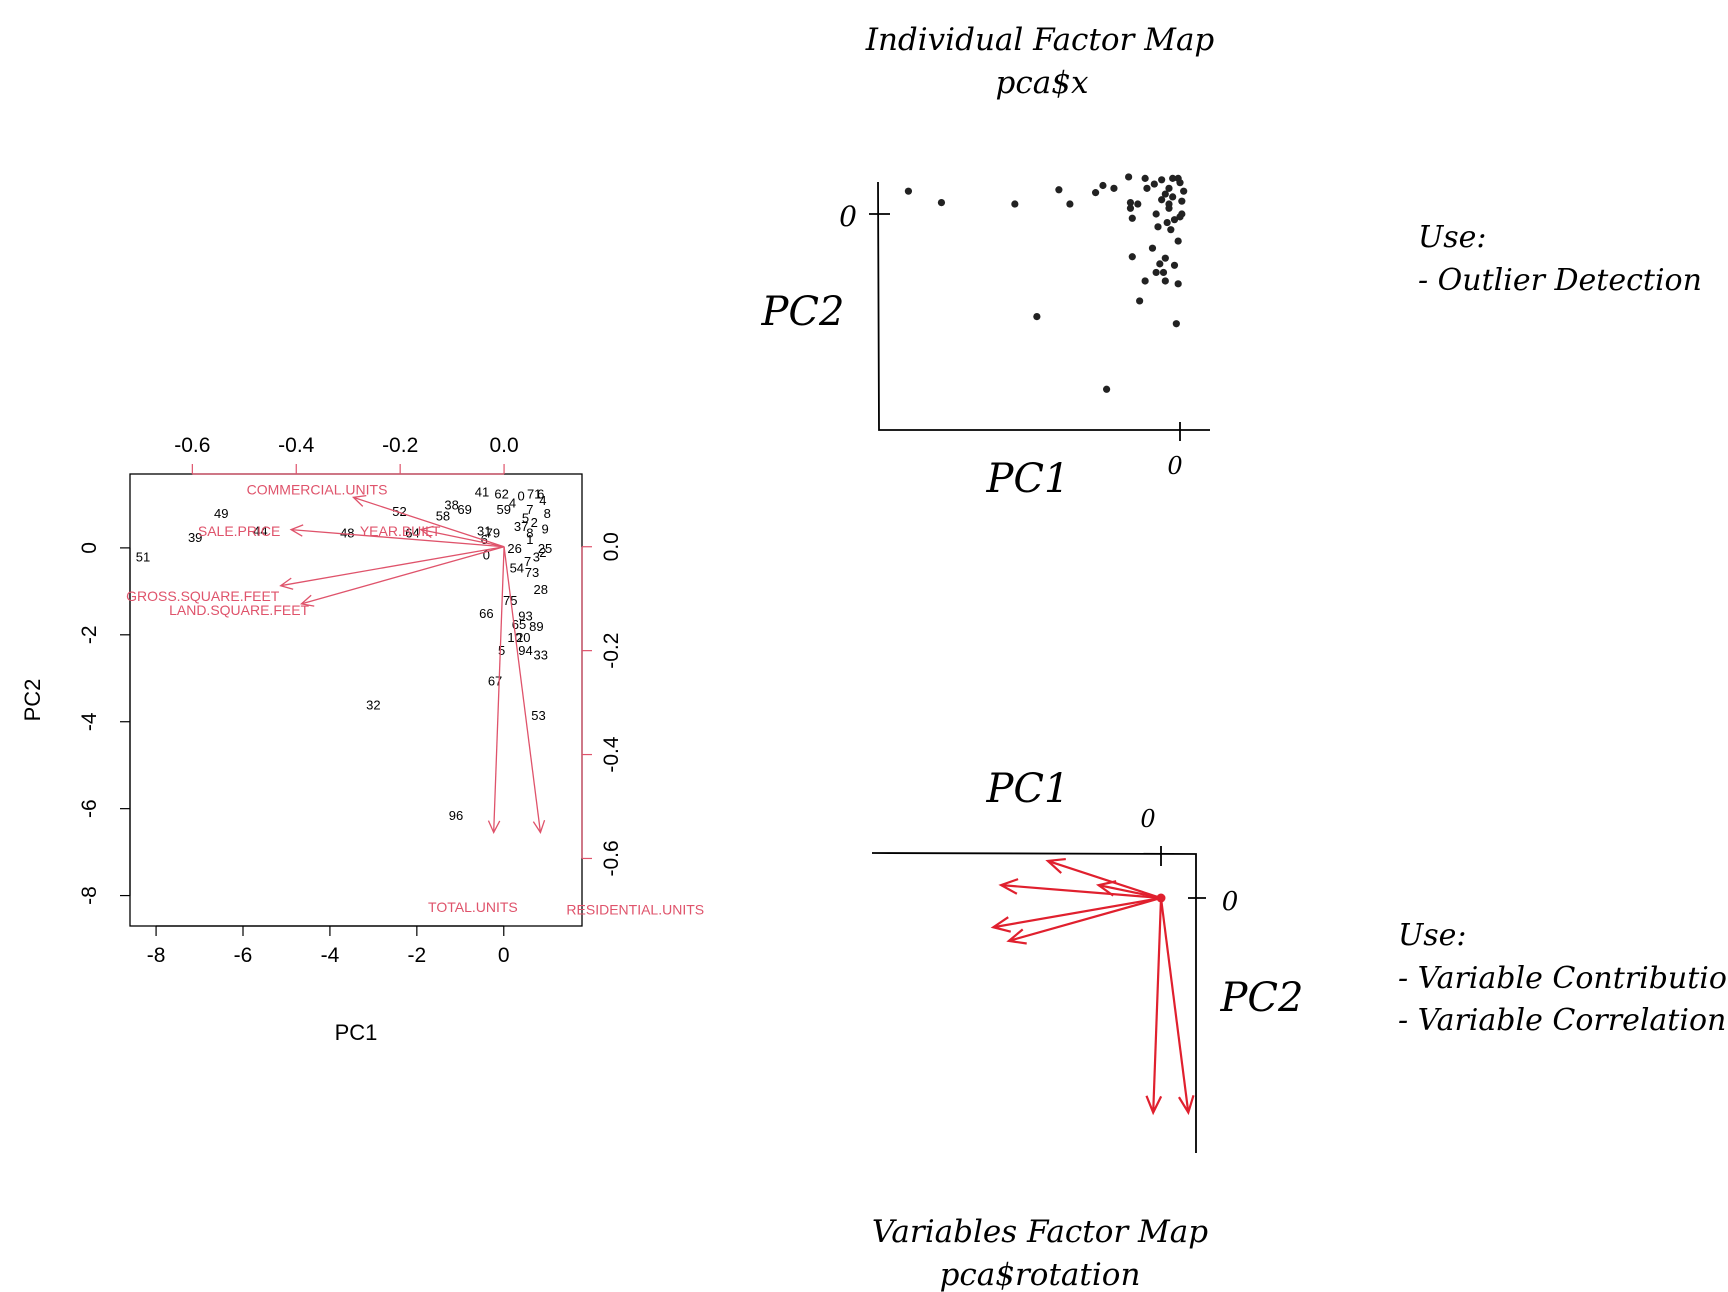 Image resolution: width=1728 pixels, height=1292 pixels. I want to click on biplot-bottom-tick-label: 0, so click(504, 955).